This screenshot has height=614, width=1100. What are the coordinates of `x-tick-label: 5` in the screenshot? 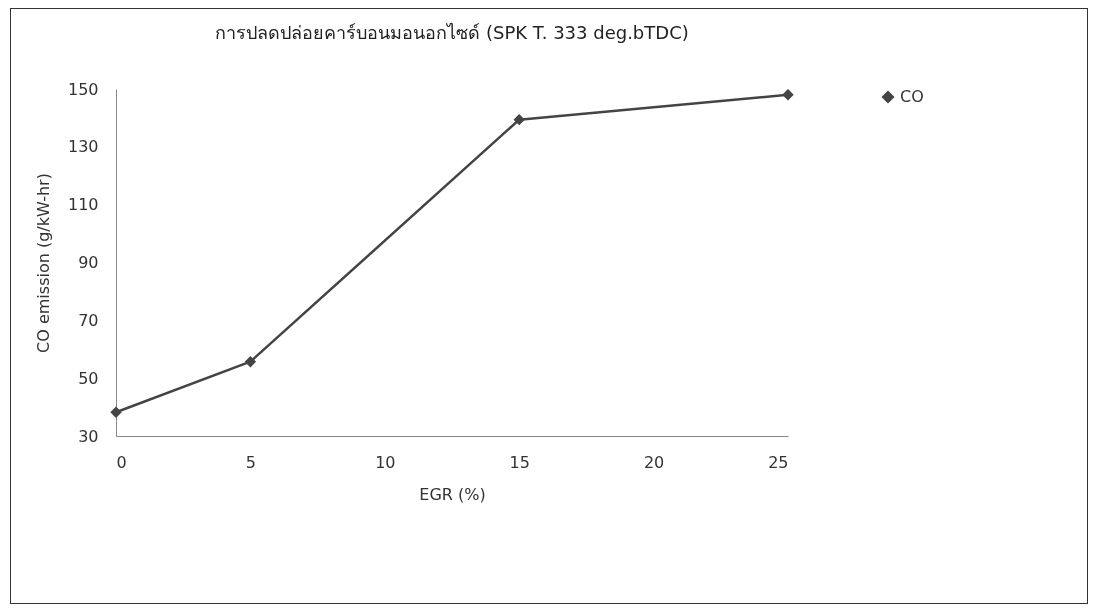 It's located at (250, 462).